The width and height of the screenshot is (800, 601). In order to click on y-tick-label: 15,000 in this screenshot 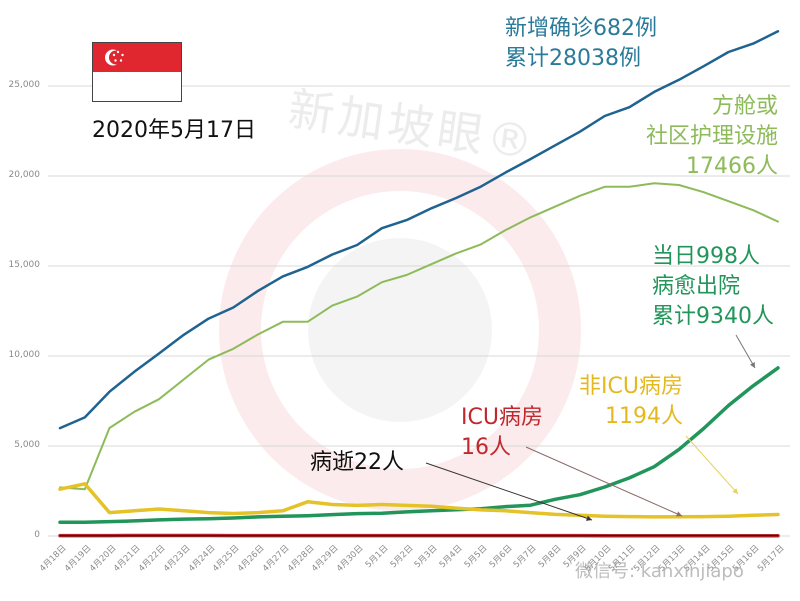, I will do `click(24, 265)`.